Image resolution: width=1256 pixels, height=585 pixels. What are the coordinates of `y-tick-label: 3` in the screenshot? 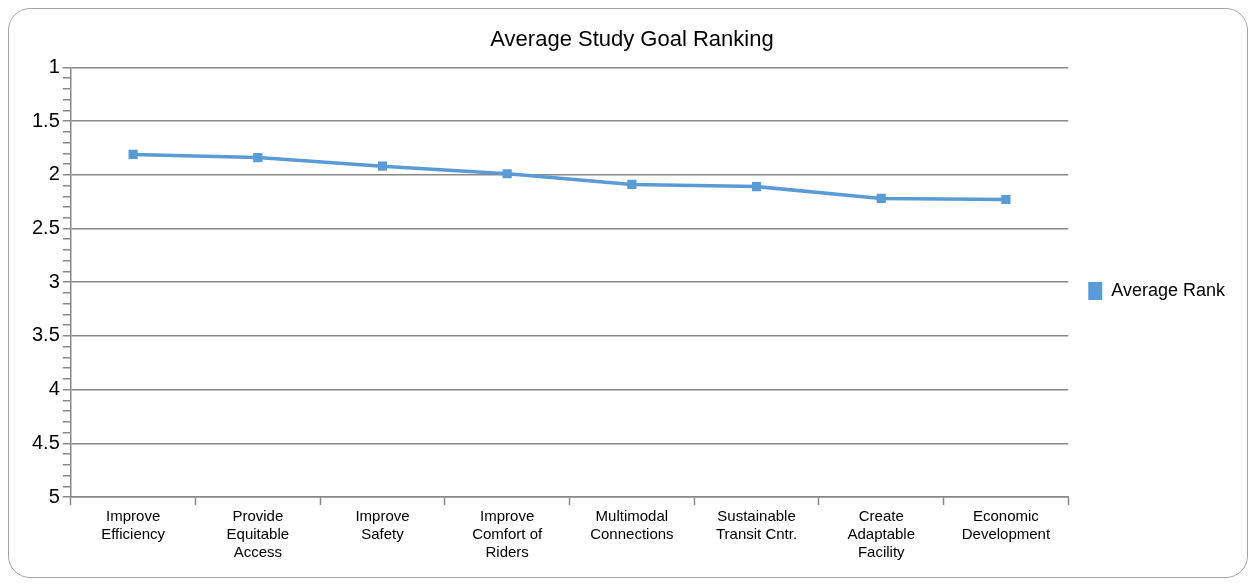 It's located at (54, 280).